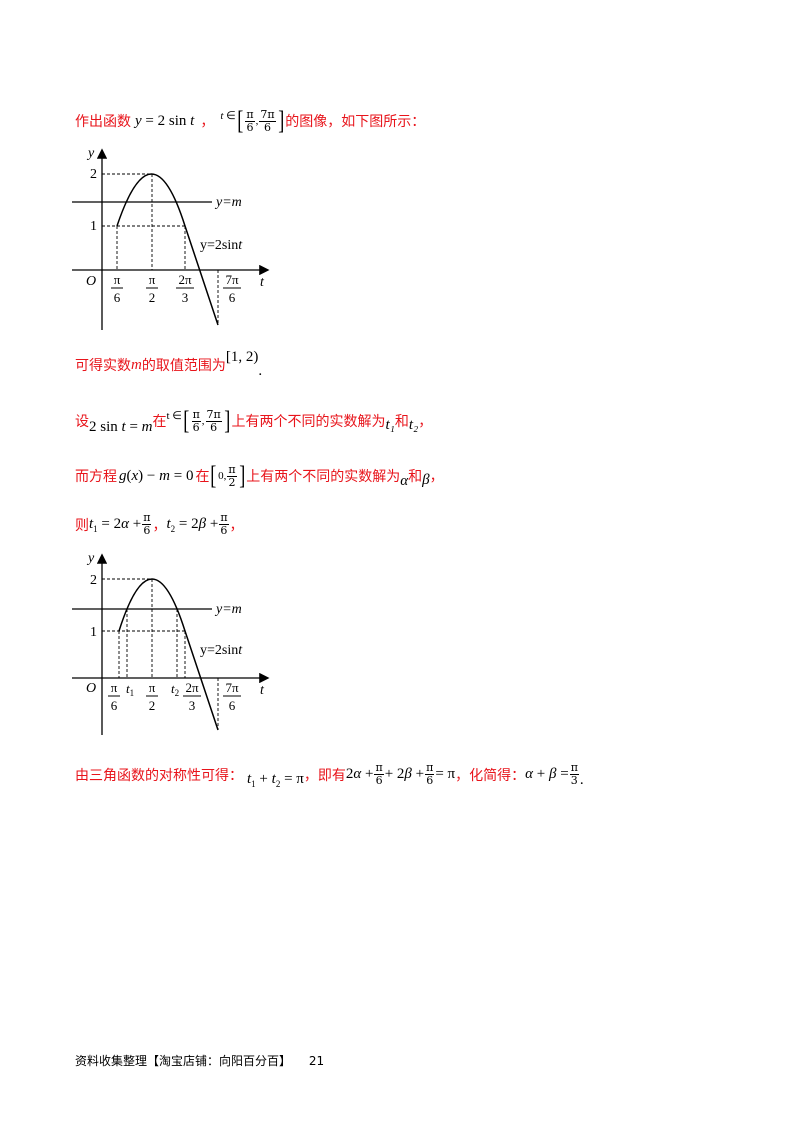  Describe the element at coordinates (156, 475) in the screenshot. I see `equation-g: g(x) − m = 0` at that location.